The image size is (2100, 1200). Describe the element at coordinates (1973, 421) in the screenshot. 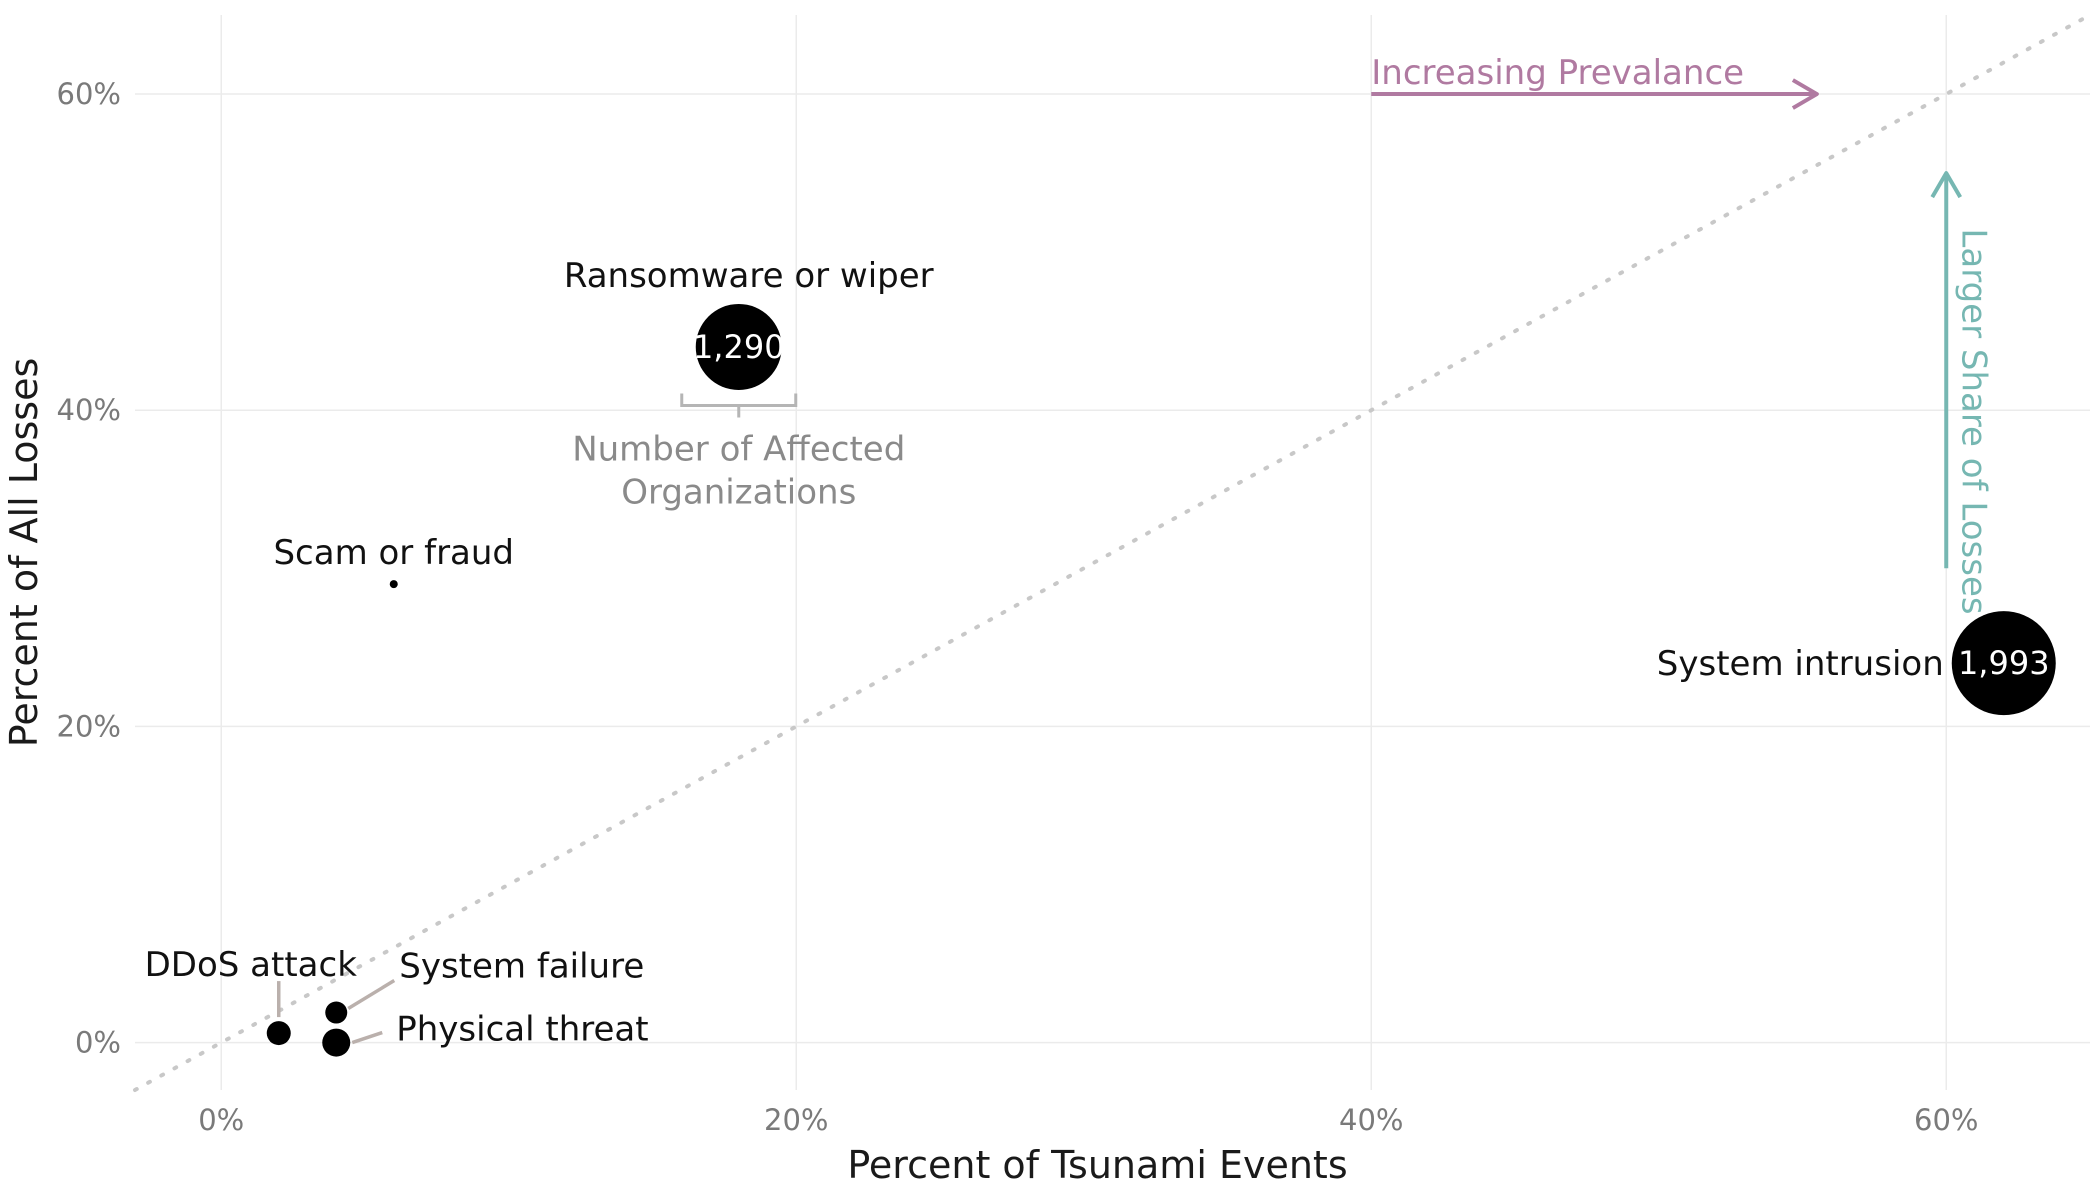

I see `losses-label: Larger Share of Losses` at that location.